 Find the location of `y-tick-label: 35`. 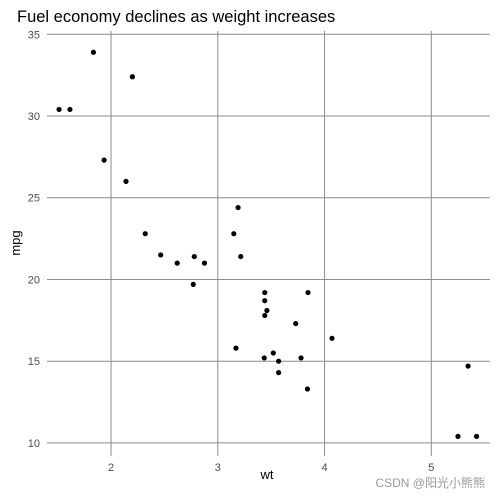

y-tick-label: 35 is located at coordinates (34, 35).